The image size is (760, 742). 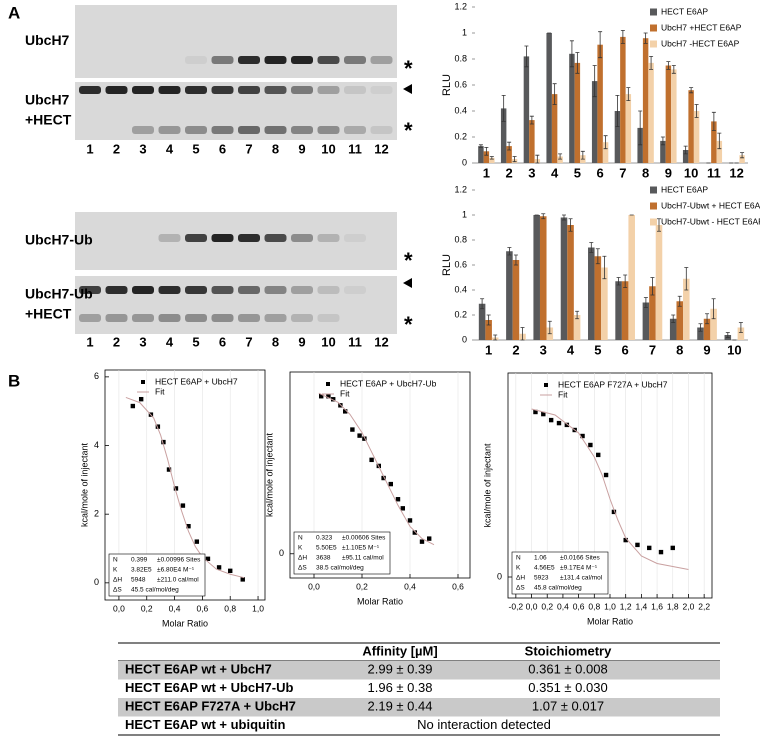 What do you see at coordinates (622, 172) in the screenshot?
I see `x-tick-label: 7` at bounding box center [622, 172].